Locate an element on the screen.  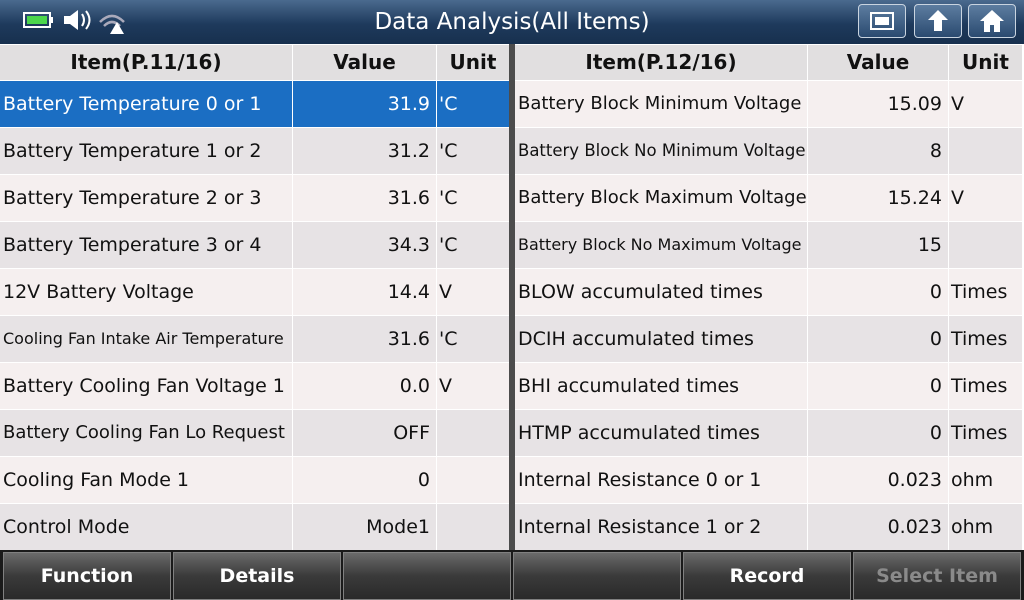
battery-level is located at coordinates (37, 20).